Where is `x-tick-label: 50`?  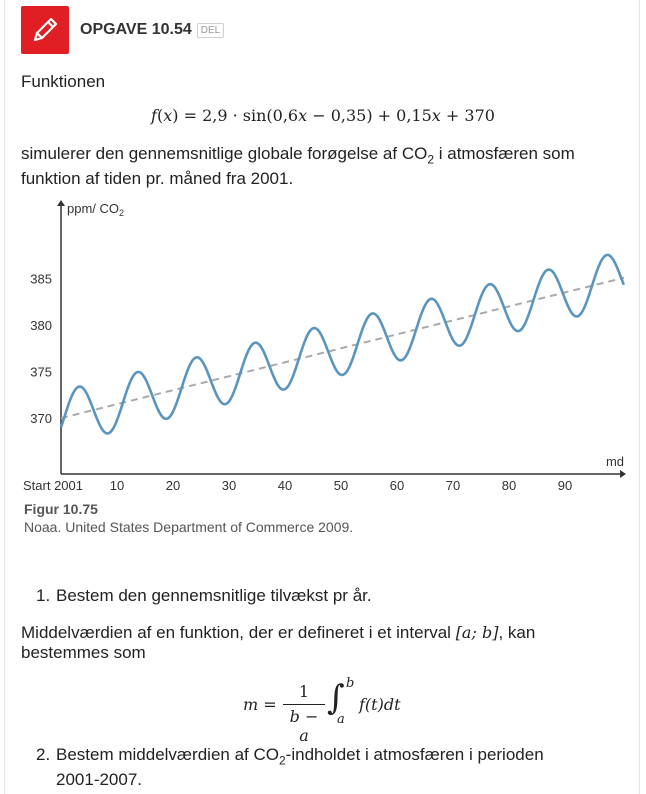 x-tick-label: 50 is located at coordinates (341, 485).